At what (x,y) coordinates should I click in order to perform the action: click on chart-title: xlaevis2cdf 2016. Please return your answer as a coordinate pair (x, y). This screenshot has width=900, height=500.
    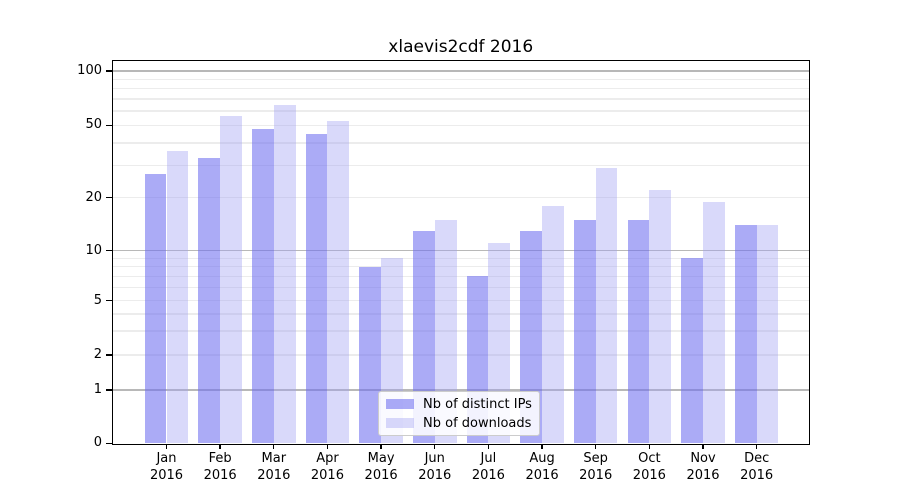
    Looking at the image, I should click on (461, 47).